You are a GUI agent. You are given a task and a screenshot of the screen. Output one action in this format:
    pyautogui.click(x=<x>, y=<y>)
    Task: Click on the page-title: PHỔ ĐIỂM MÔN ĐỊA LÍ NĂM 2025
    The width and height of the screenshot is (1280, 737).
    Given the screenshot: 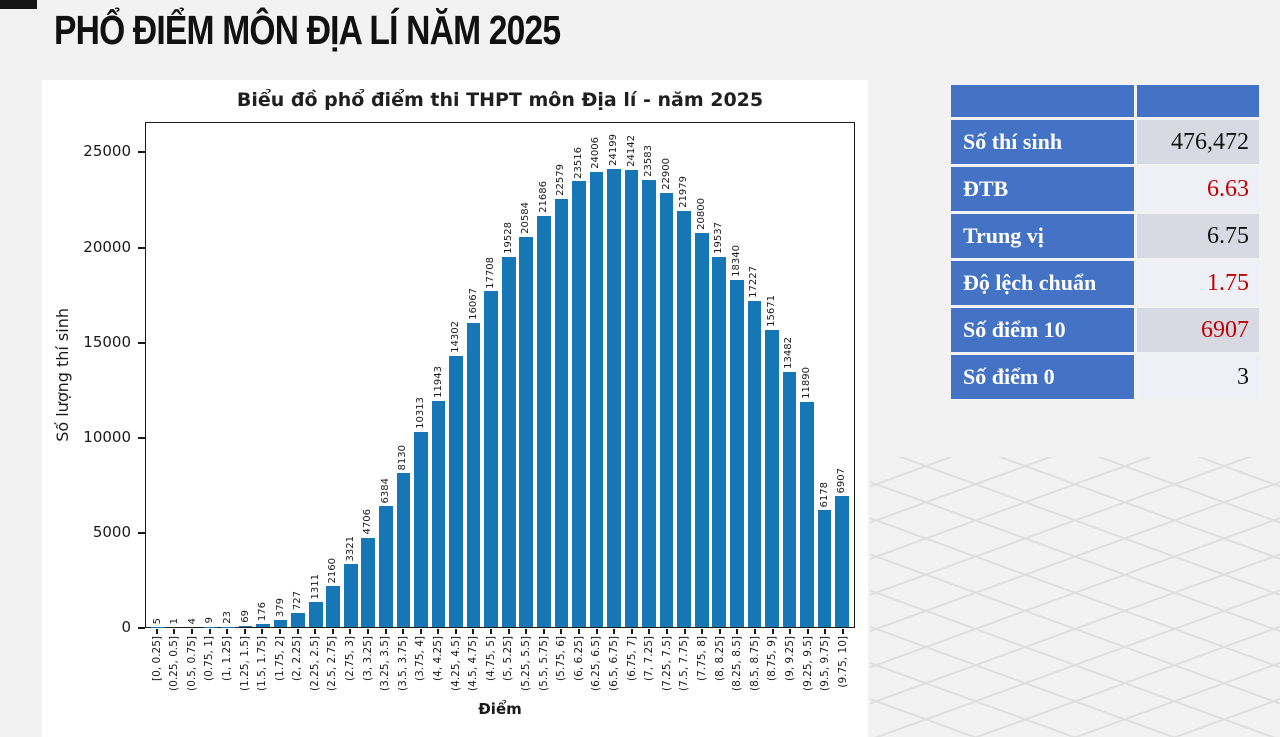 What is the action you would take?
    pyautogui.click(x=307, y=30)
    